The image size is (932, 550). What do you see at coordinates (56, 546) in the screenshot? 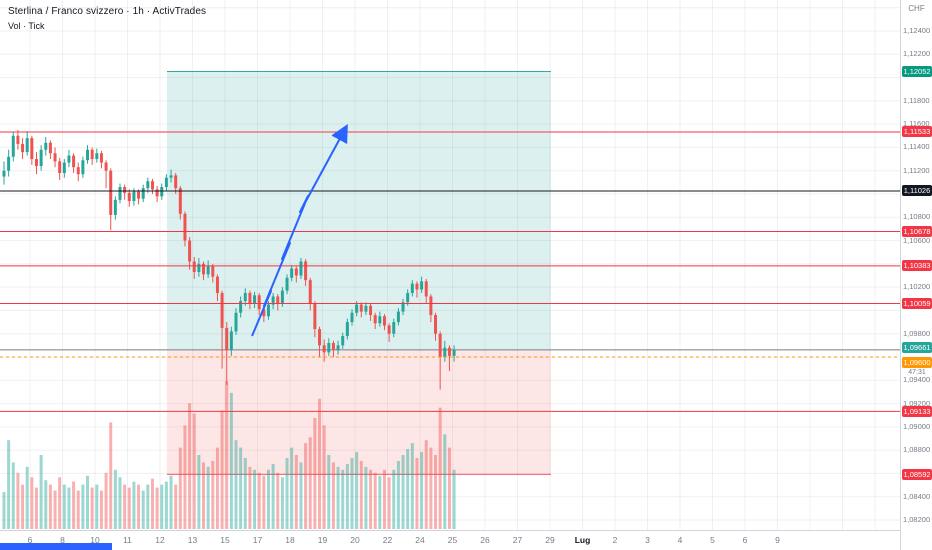
I see `bottom-blue-strip` at bounding box center [56, 546].